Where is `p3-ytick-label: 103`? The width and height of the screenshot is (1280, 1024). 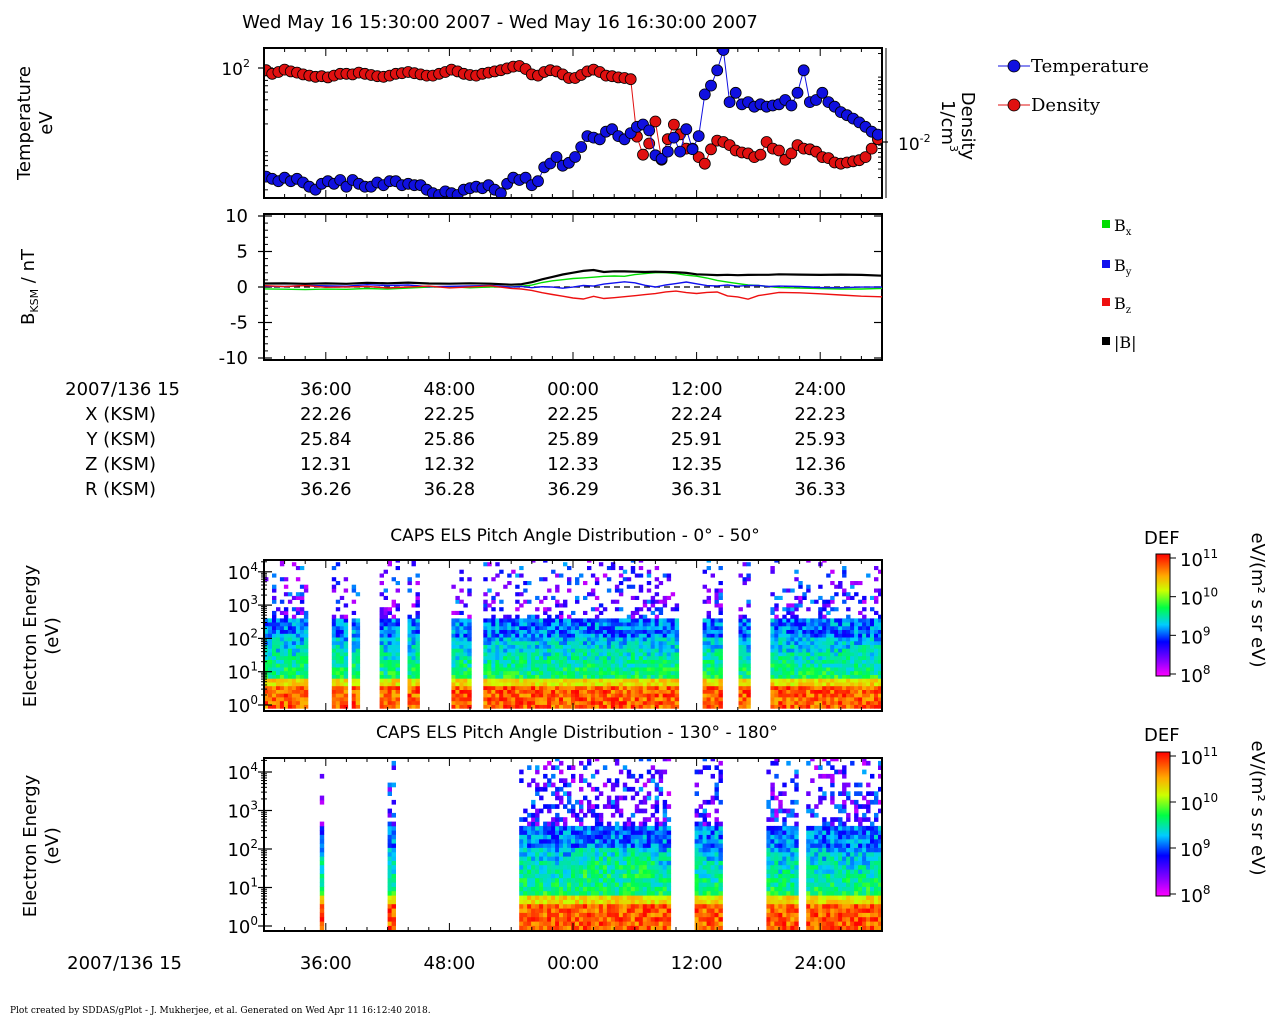 p3-ytick-label: 103 is located at coordinates (242, 605).